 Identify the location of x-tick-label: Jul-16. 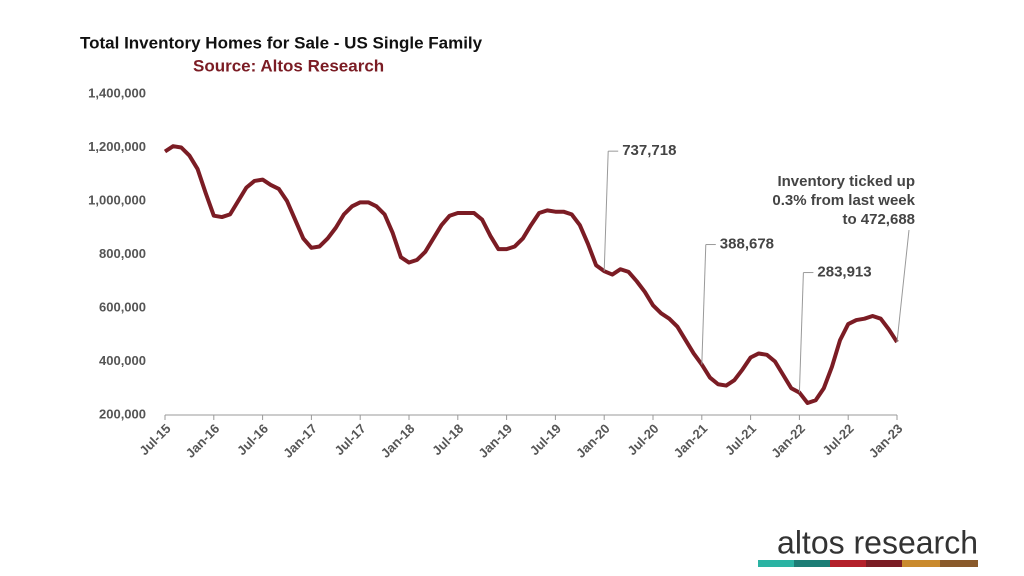
(252, 439).